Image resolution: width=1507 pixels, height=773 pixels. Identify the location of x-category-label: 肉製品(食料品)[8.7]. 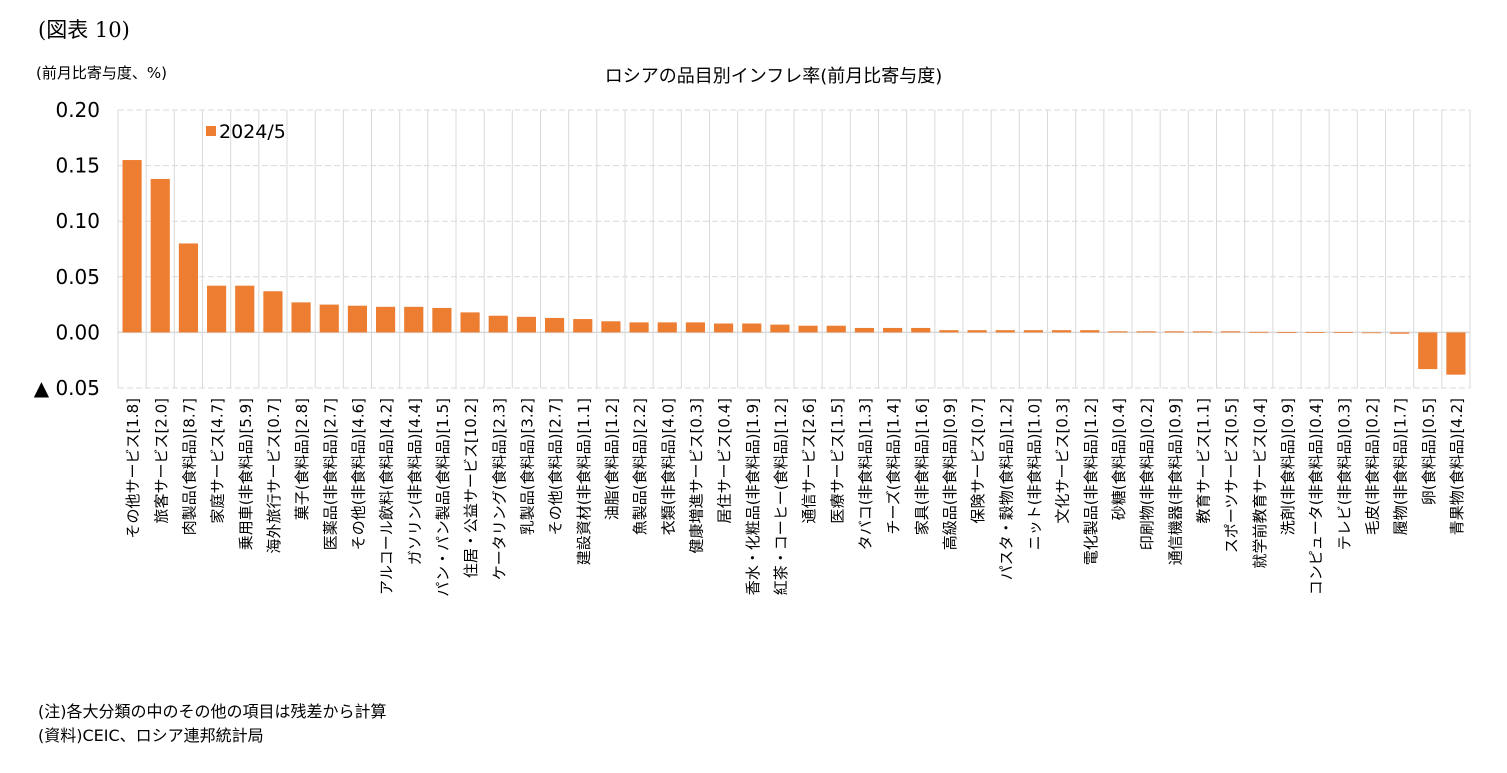
(189, 466).